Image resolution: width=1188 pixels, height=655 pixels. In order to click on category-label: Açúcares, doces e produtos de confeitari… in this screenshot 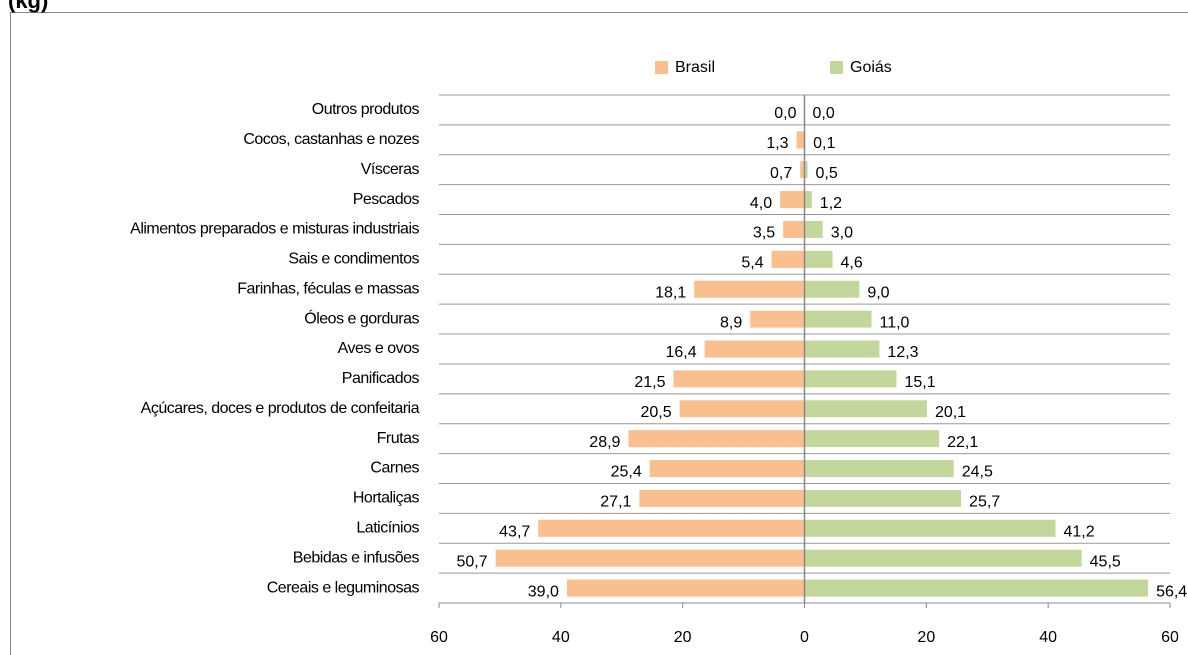, I will do `click(280, 408)`.